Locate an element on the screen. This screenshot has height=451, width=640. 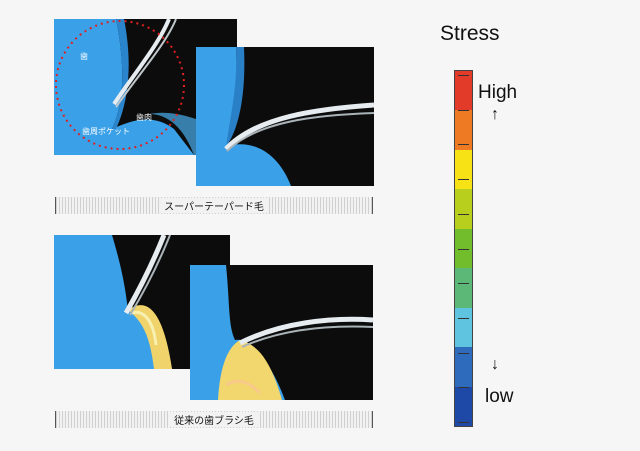
stress-color-scale is located at coordinates (463, 248).